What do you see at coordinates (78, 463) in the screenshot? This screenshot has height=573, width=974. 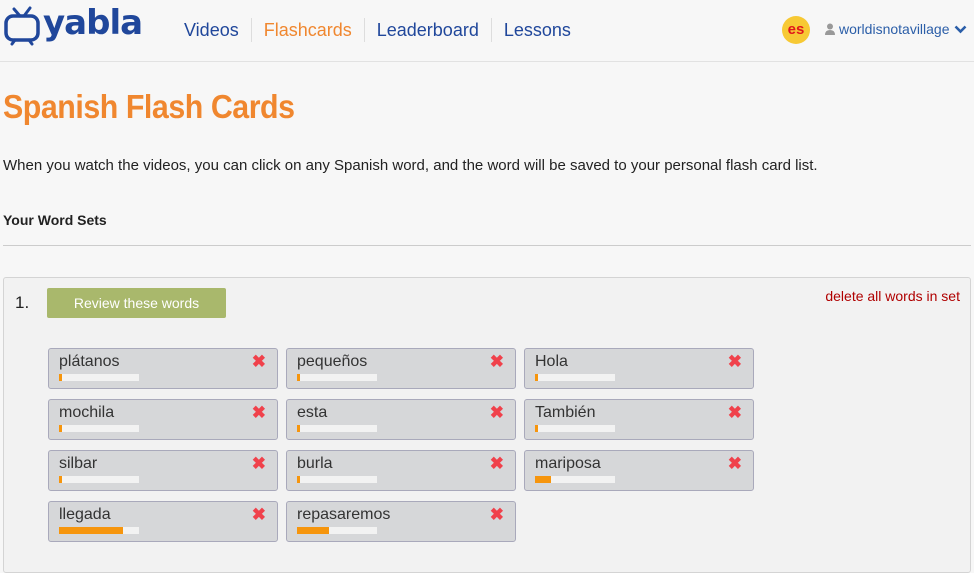 I see `word-text: silbar` at bounding box center [78, 463].